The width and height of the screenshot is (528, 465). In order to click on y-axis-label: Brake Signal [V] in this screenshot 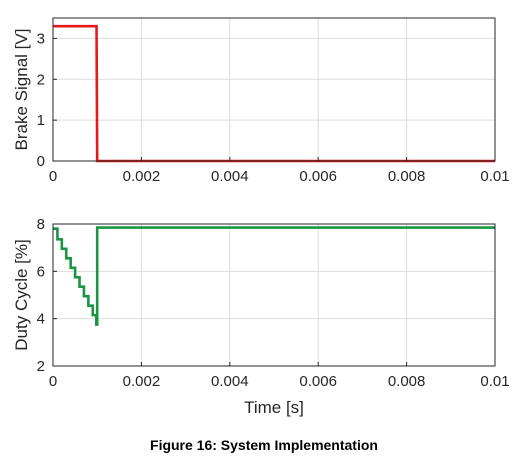, I will do `click(21, 90)`.